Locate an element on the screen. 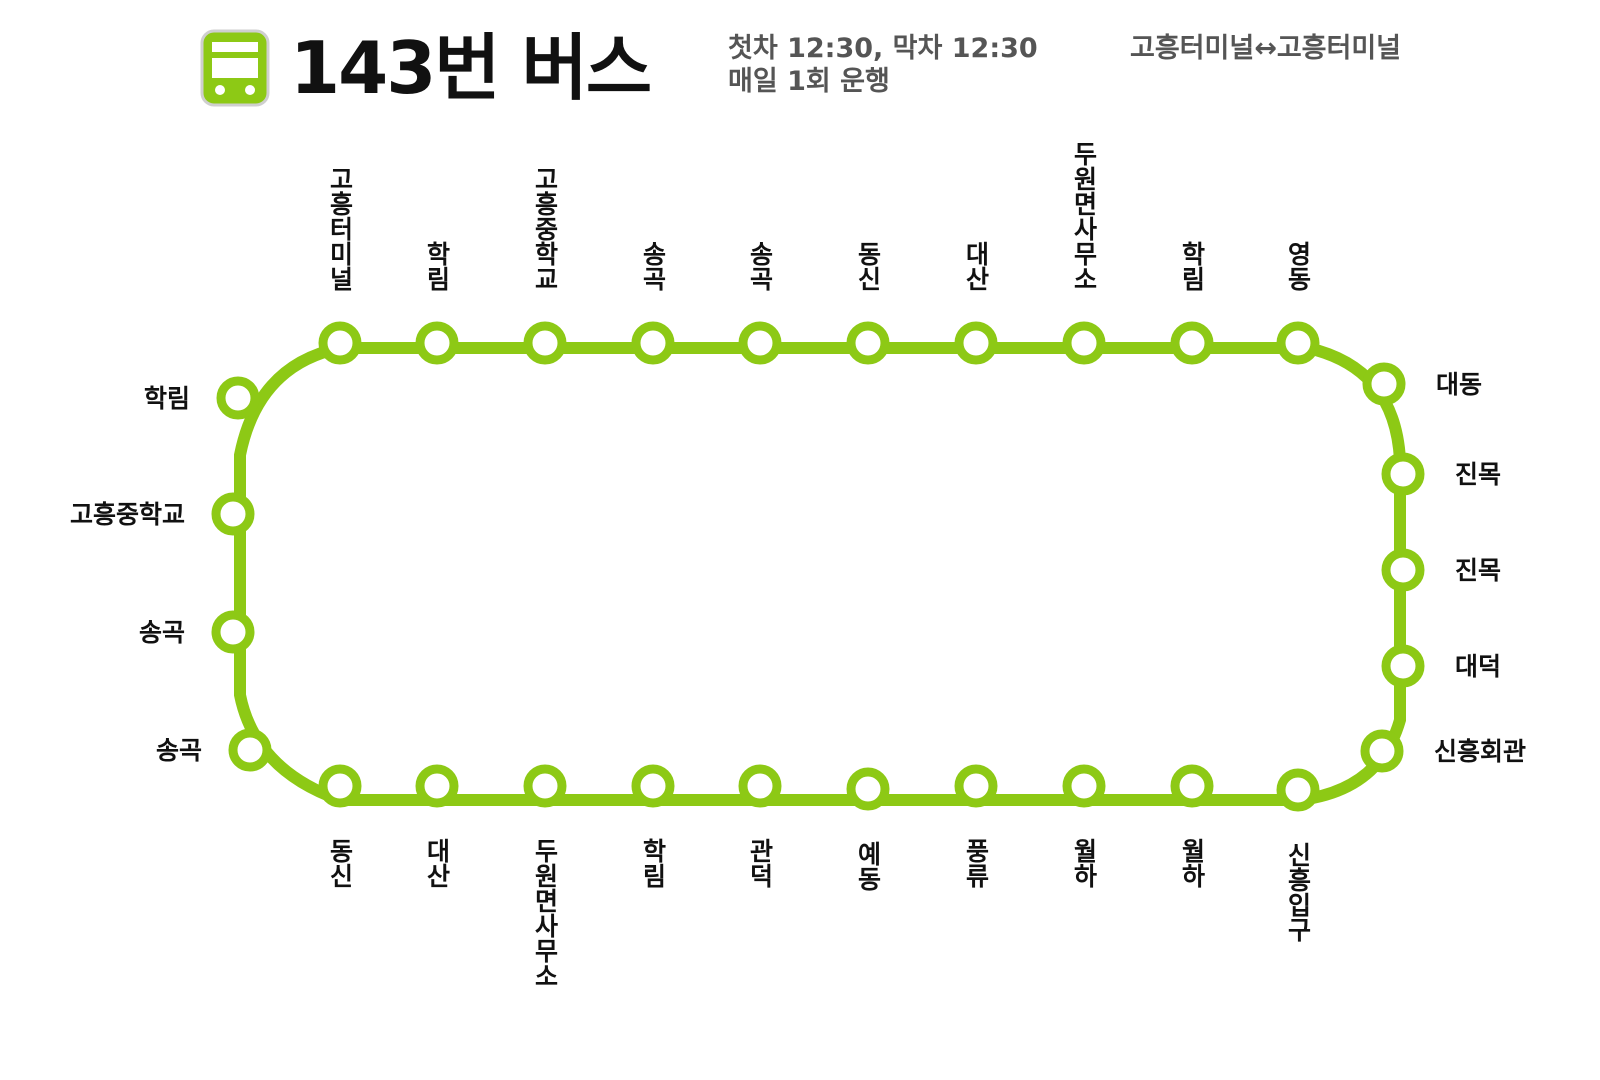 This screenshot has height=1080, width=1600. station-label: 고흥터미널 is located at coordinates (340, 228).